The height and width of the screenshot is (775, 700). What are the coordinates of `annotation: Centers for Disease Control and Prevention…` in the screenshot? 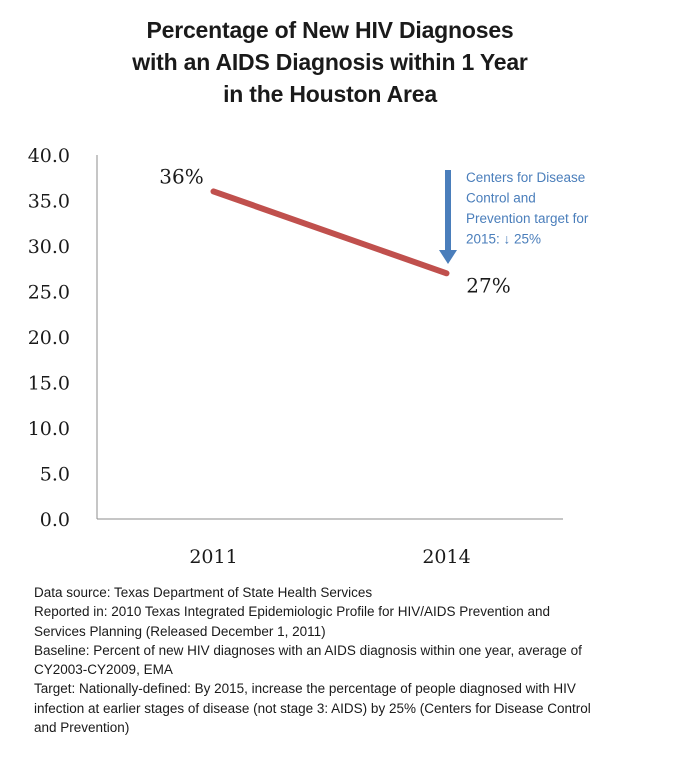 It's located at (514, 217).